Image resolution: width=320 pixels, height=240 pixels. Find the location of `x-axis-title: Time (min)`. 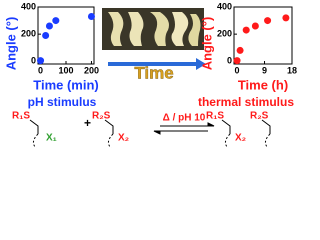

x-axis-title: Time (min) is located at coordinates (66, 84).